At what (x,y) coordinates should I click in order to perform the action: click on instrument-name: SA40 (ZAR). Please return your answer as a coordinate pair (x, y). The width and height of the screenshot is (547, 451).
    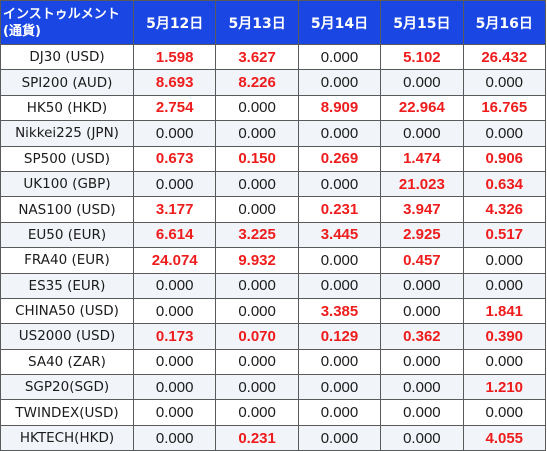
    Looking at the image, I should click on (67, 362).